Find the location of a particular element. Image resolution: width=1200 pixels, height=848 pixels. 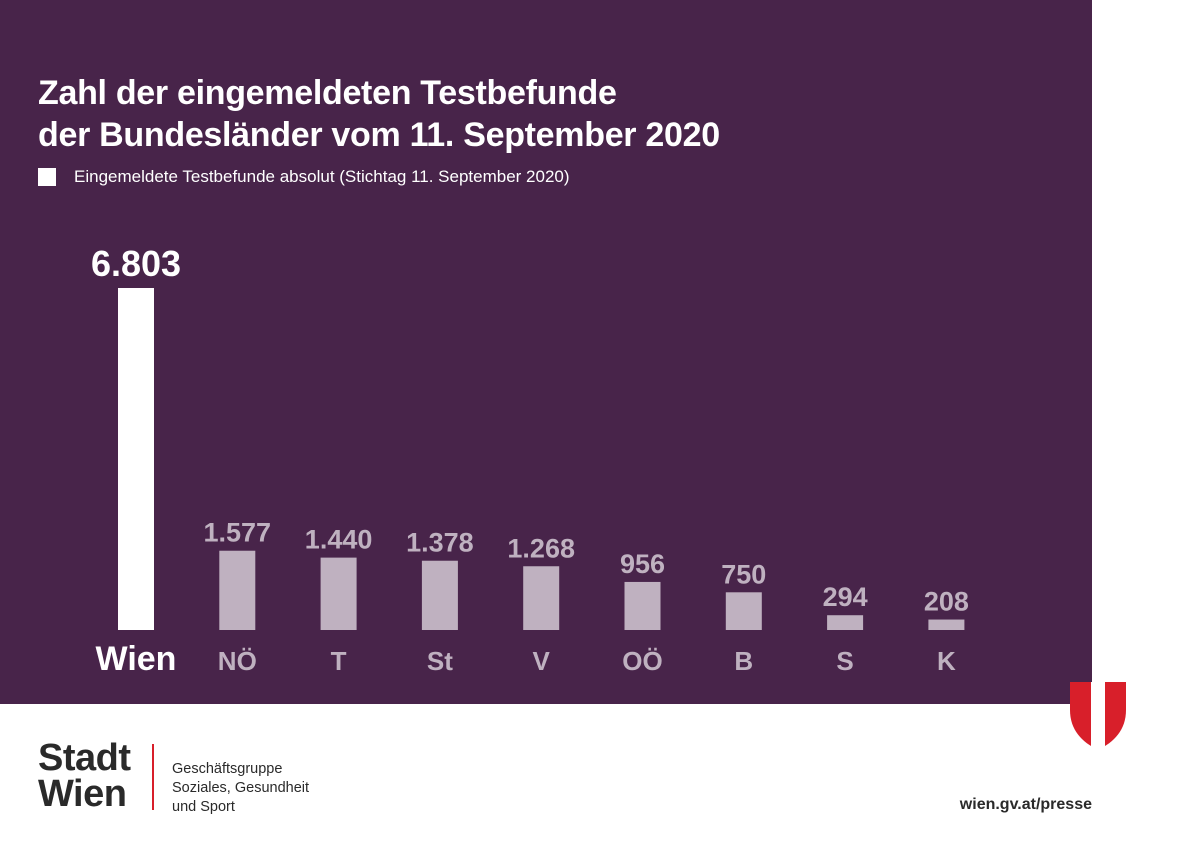

logo-line-2: Wien is located at coordinates (82, 794).